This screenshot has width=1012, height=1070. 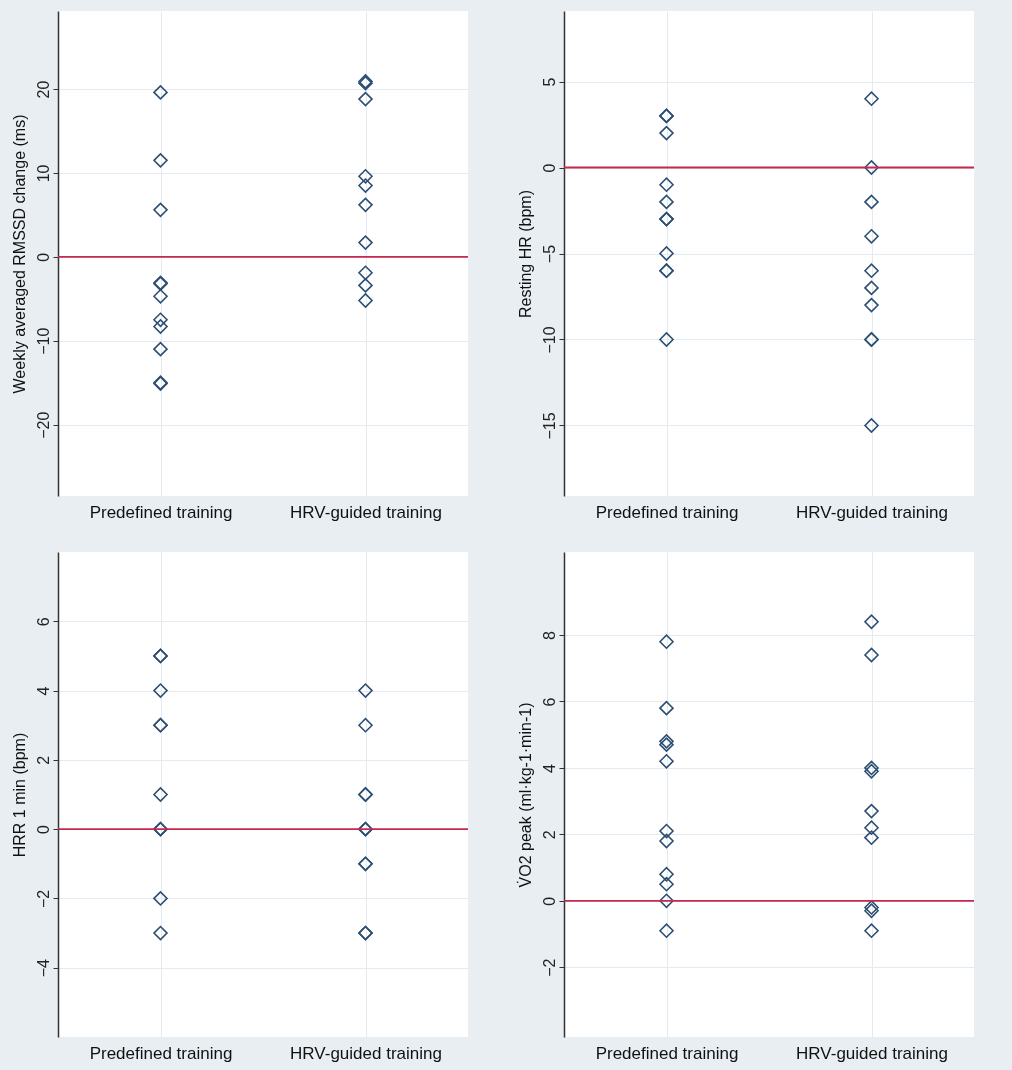 I want to click on y-tick-label: 8, so click(x=549, y=635).